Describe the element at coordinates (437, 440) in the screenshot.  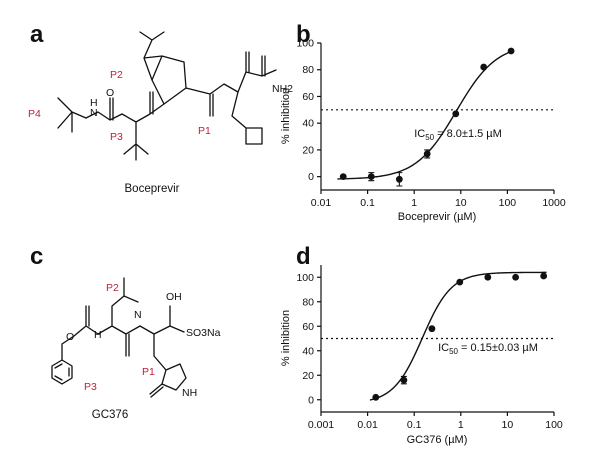
I see `chart-d-x-axis-label: GC376 (µM)` at that location.